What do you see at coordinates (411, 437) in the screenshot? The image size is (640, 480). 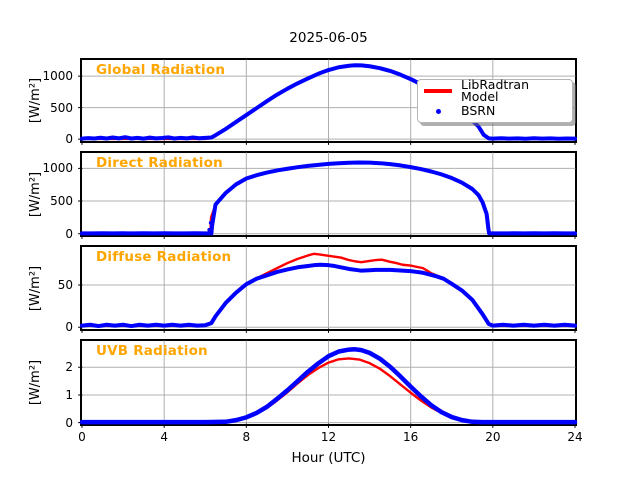 I see `x-tick-label: 16` at bounding box center [411, 437].